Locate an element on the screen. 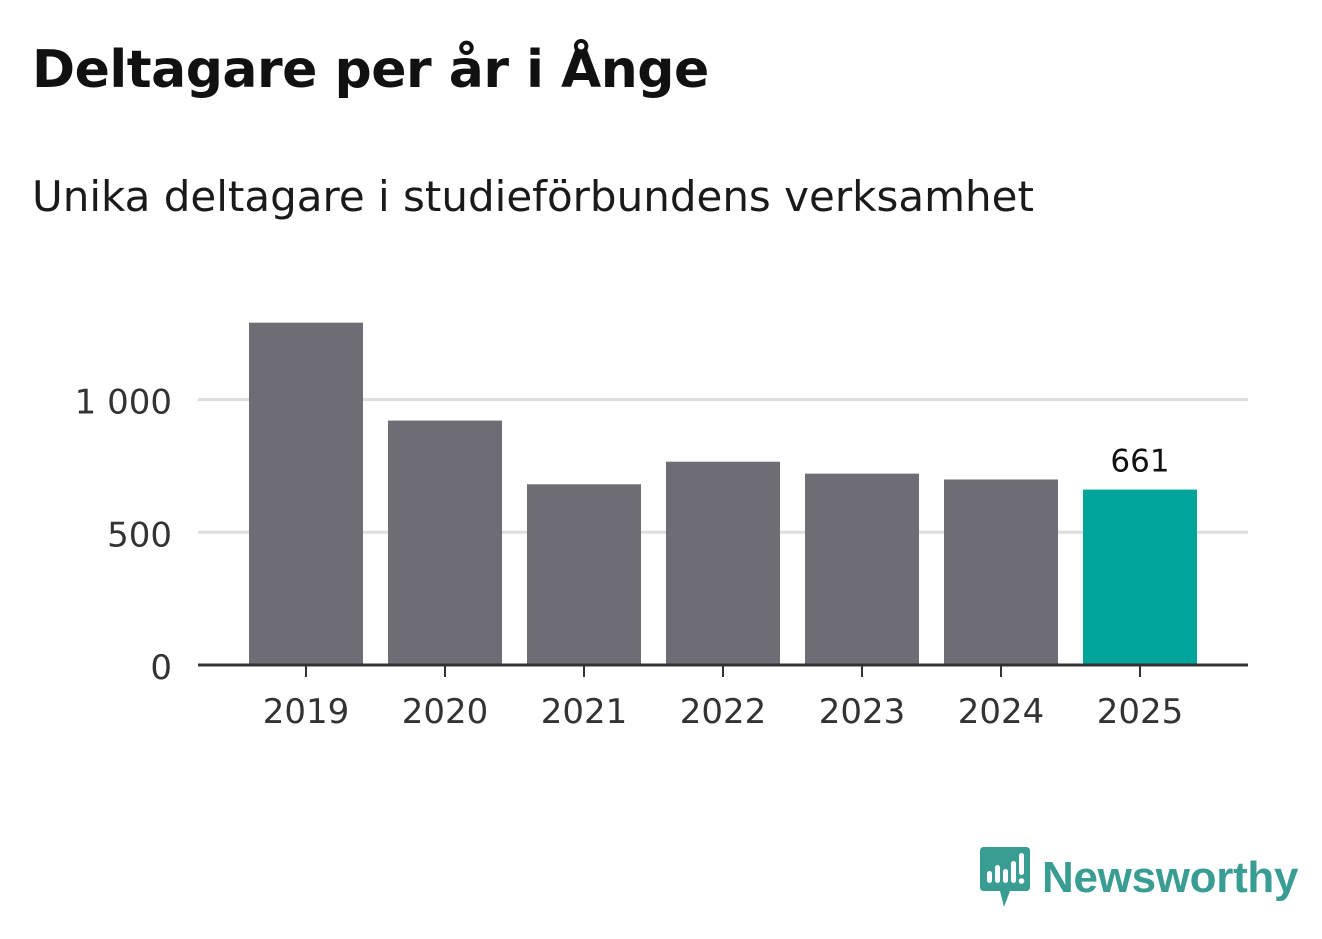  data-label-2025: 661 is located at coordinates (1139, 462).